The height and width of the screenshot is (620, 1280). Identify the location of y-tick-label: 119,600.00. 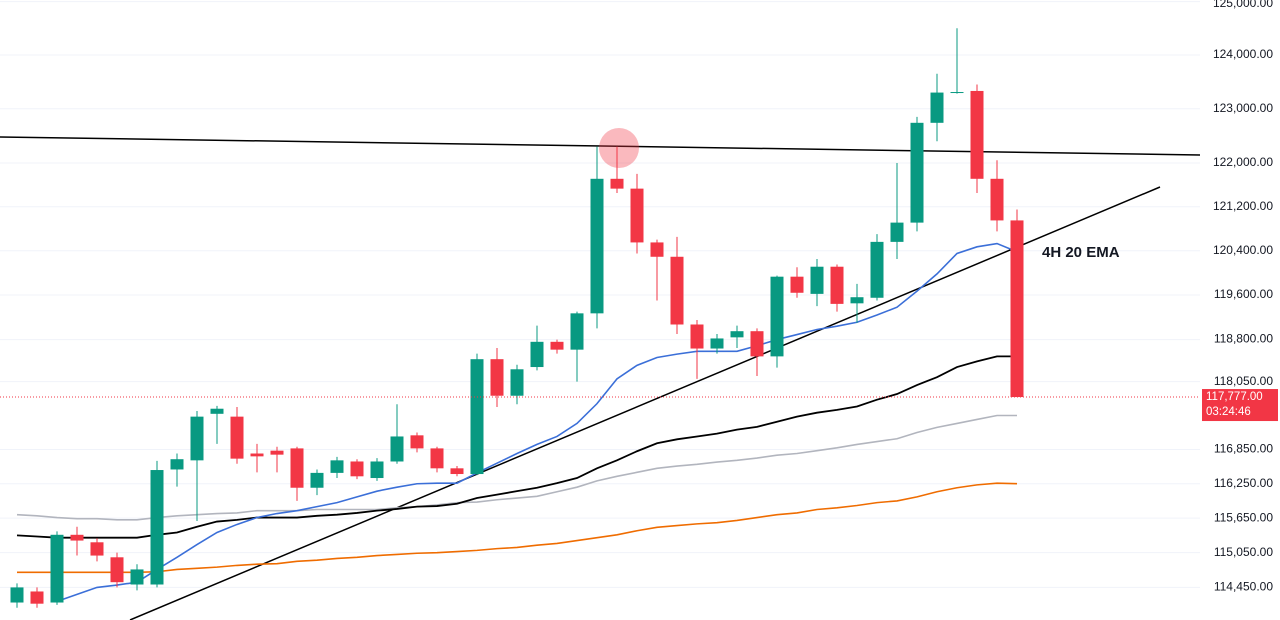
(1243, 294).